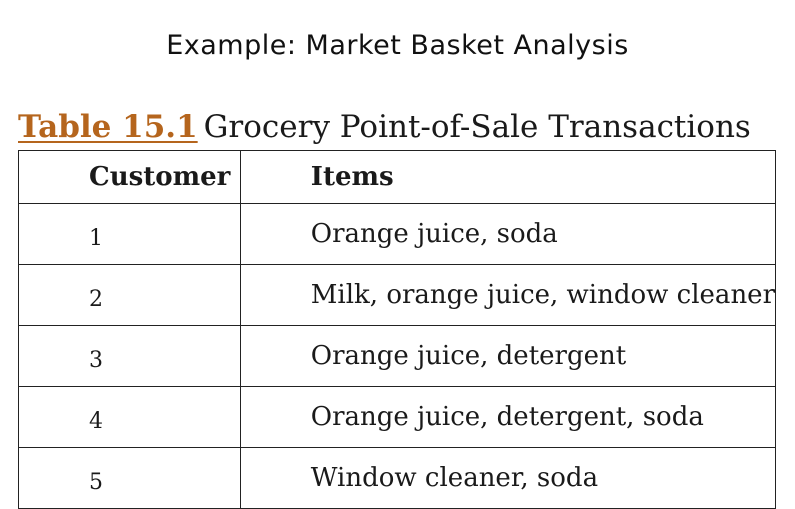 Image resolution: width=795 pixels, height=509 pixels. Describe the element at coordinates (129, 478) in the screenshot. I see `customer-cell: 5` at that location.